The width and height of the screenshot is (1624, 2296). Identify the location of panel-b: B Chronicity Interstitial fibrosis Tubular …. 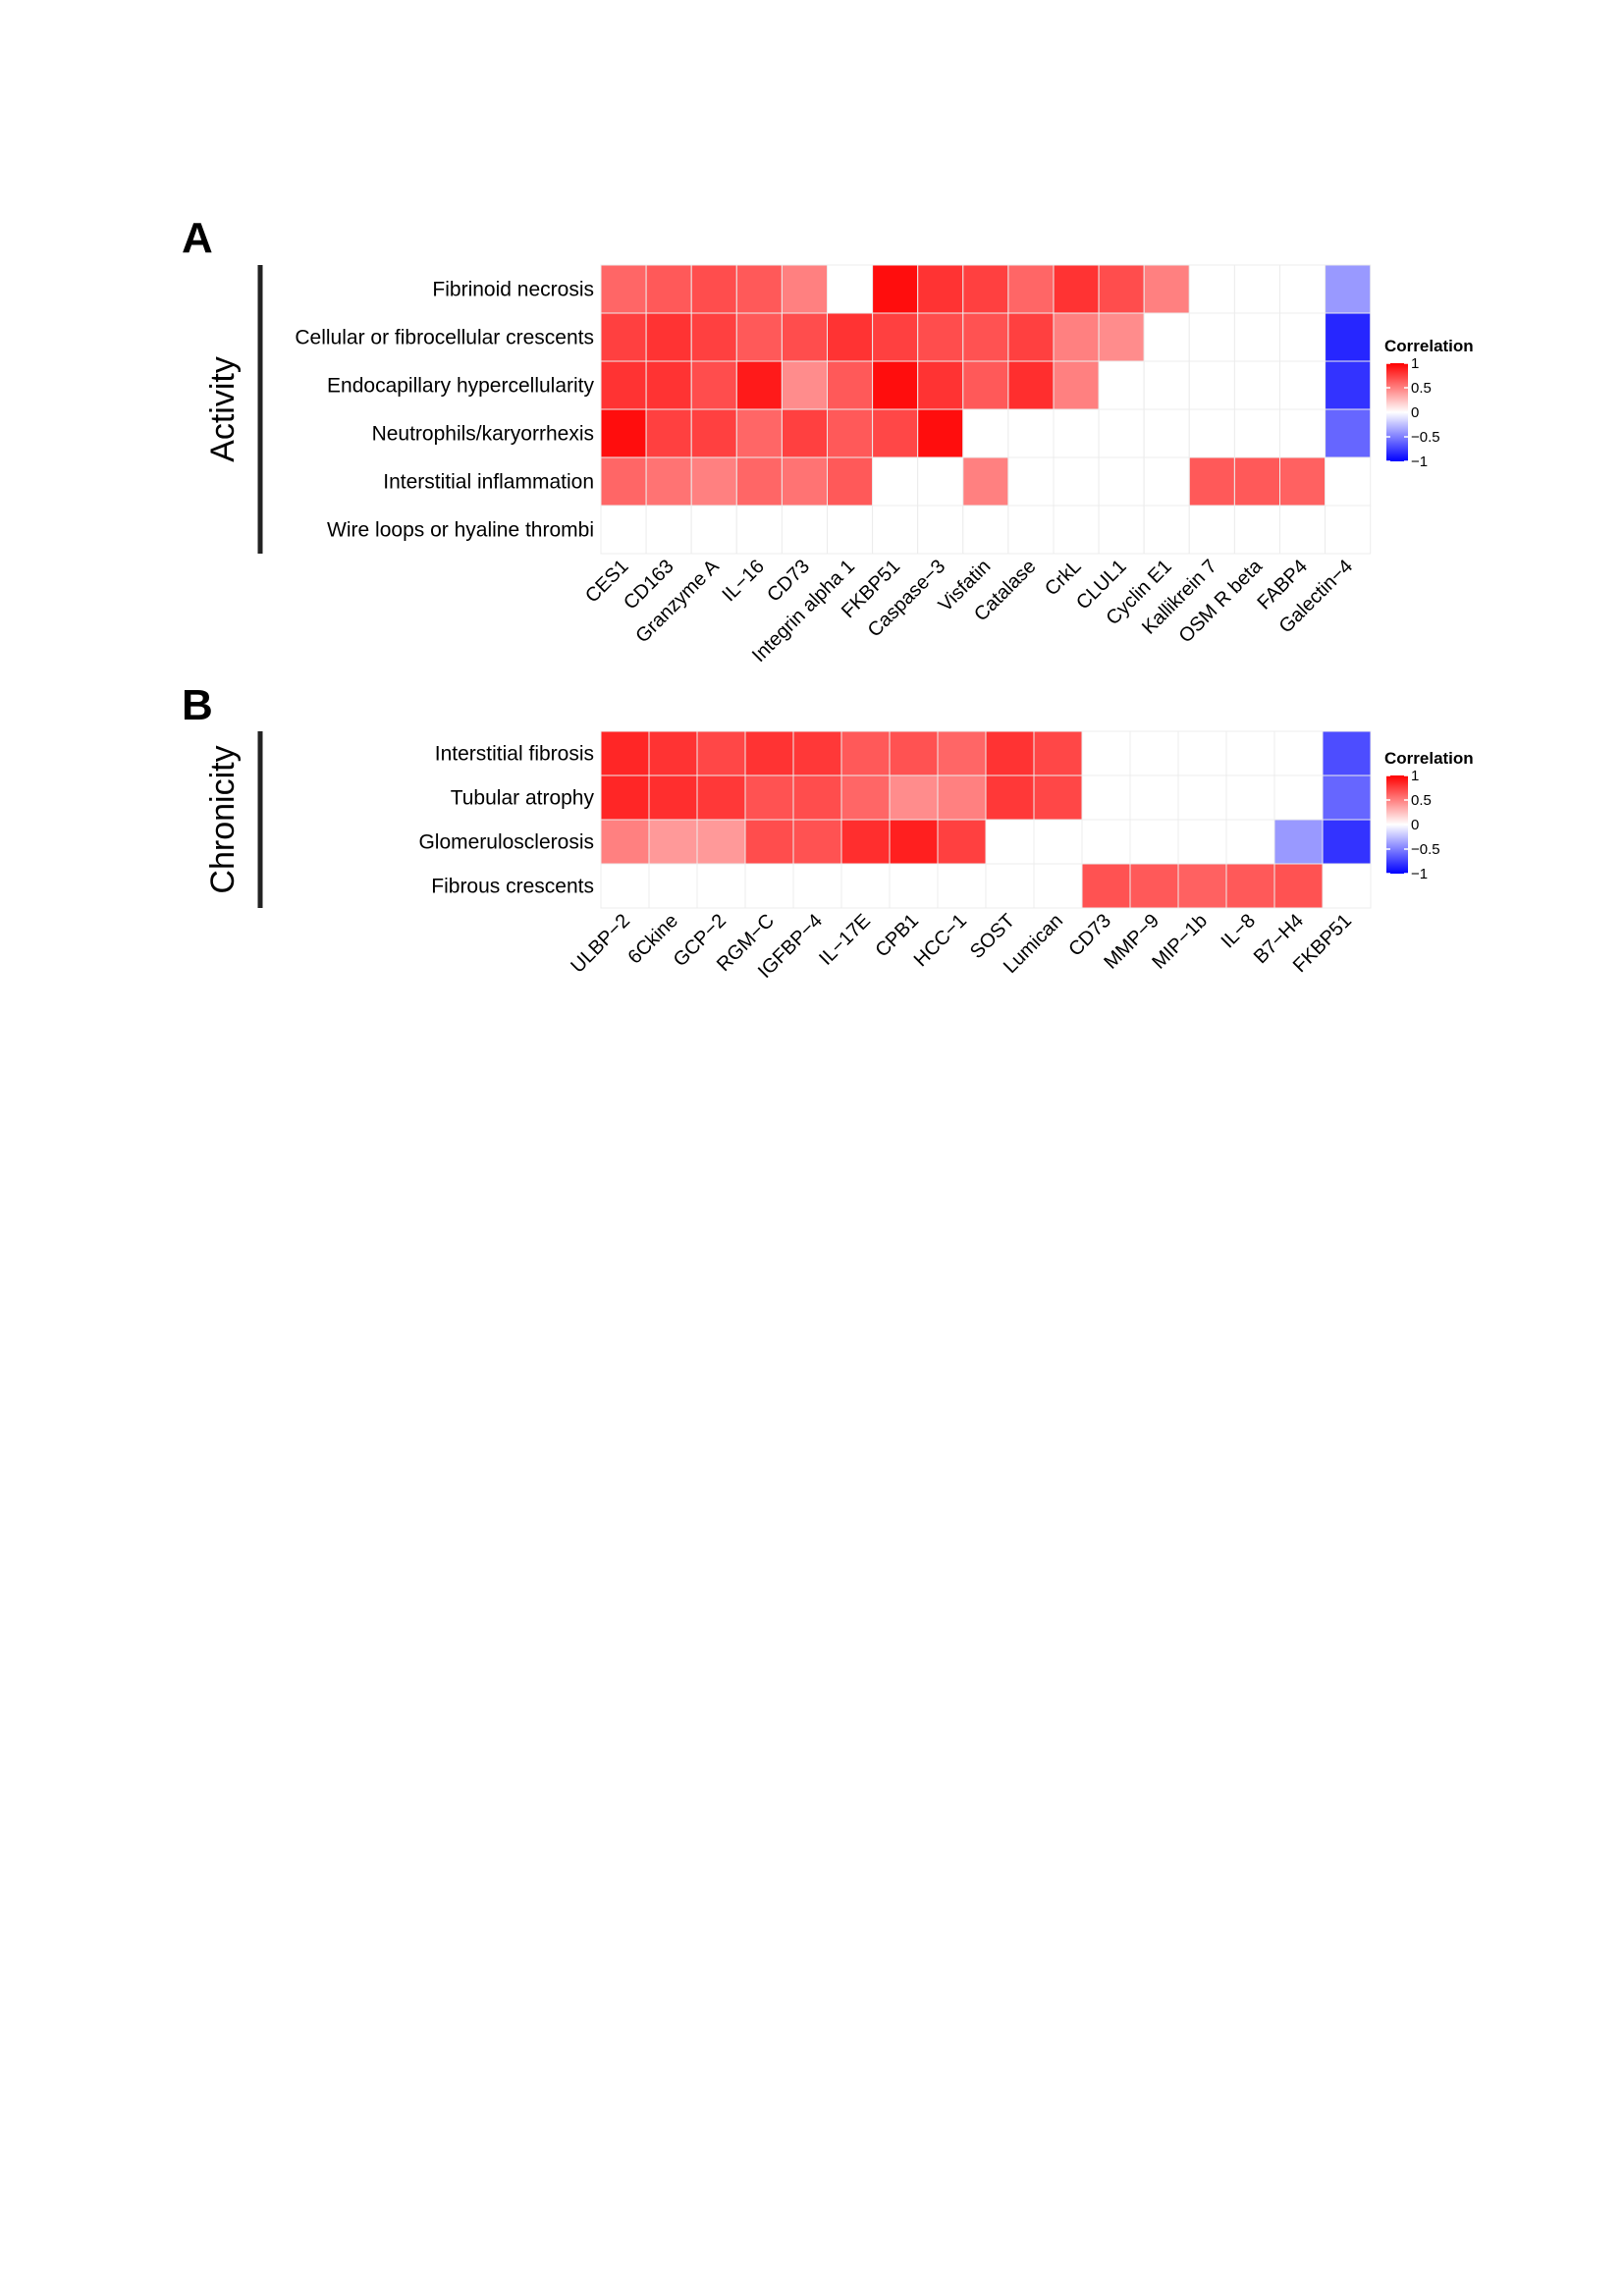
(828, 832).